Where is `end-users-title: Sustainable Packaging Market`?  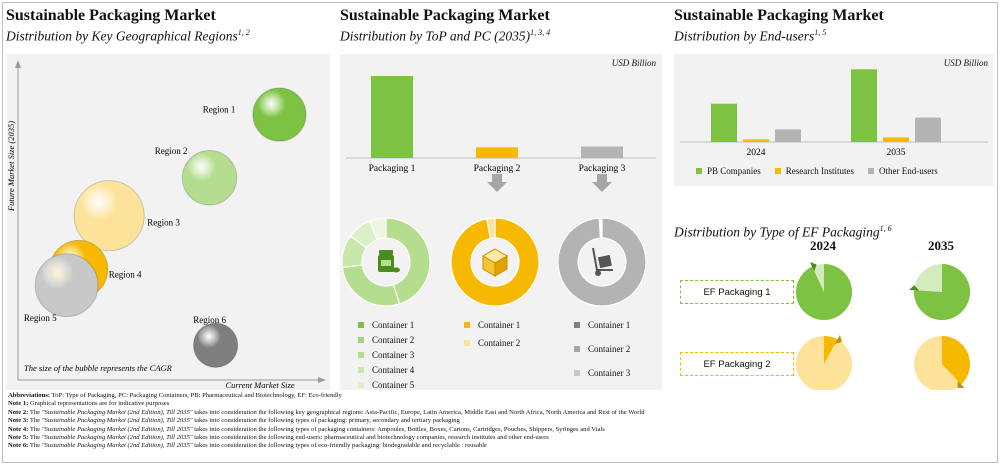 end-users-title: Sustainable Packaging Market is located at coordinates (779, 15).